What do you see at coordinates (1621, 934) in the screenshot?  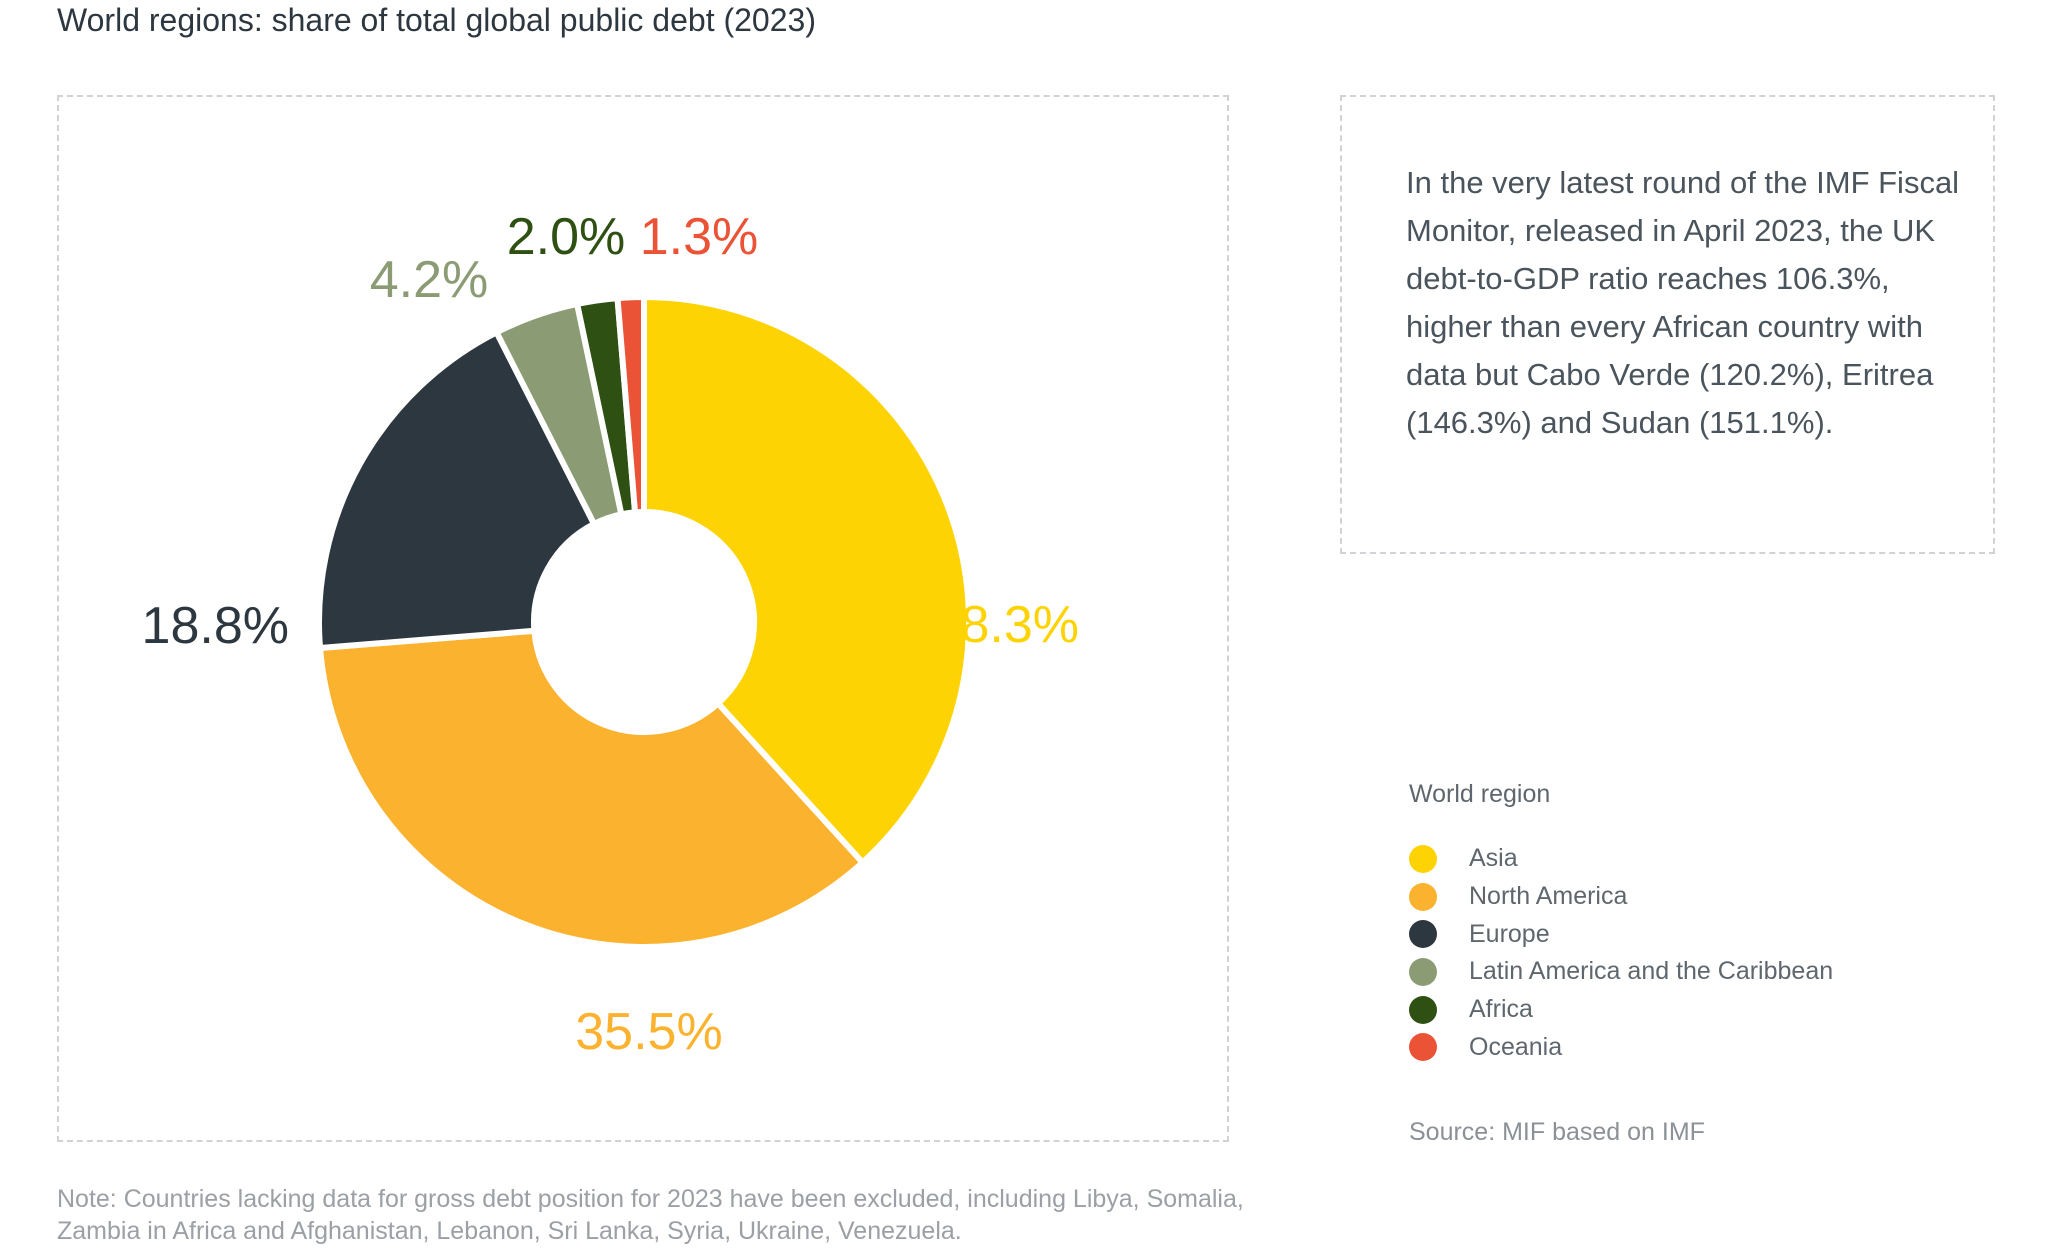 I see `legend-item: Europe` at bounding box center [1621, 934].